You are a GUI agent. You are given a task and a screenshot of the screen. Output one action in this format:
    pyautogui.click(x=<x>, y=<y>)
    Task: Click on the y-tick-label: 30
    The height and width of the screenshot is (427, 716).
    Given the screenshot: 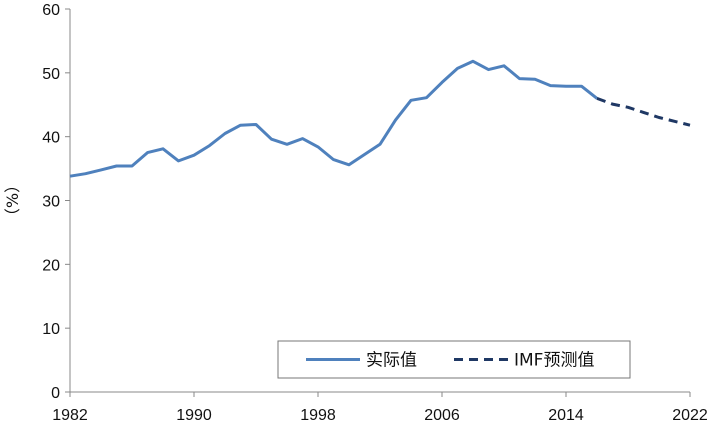 What is the action you would take?
    pyautogui.click(x=51, y=202)
    